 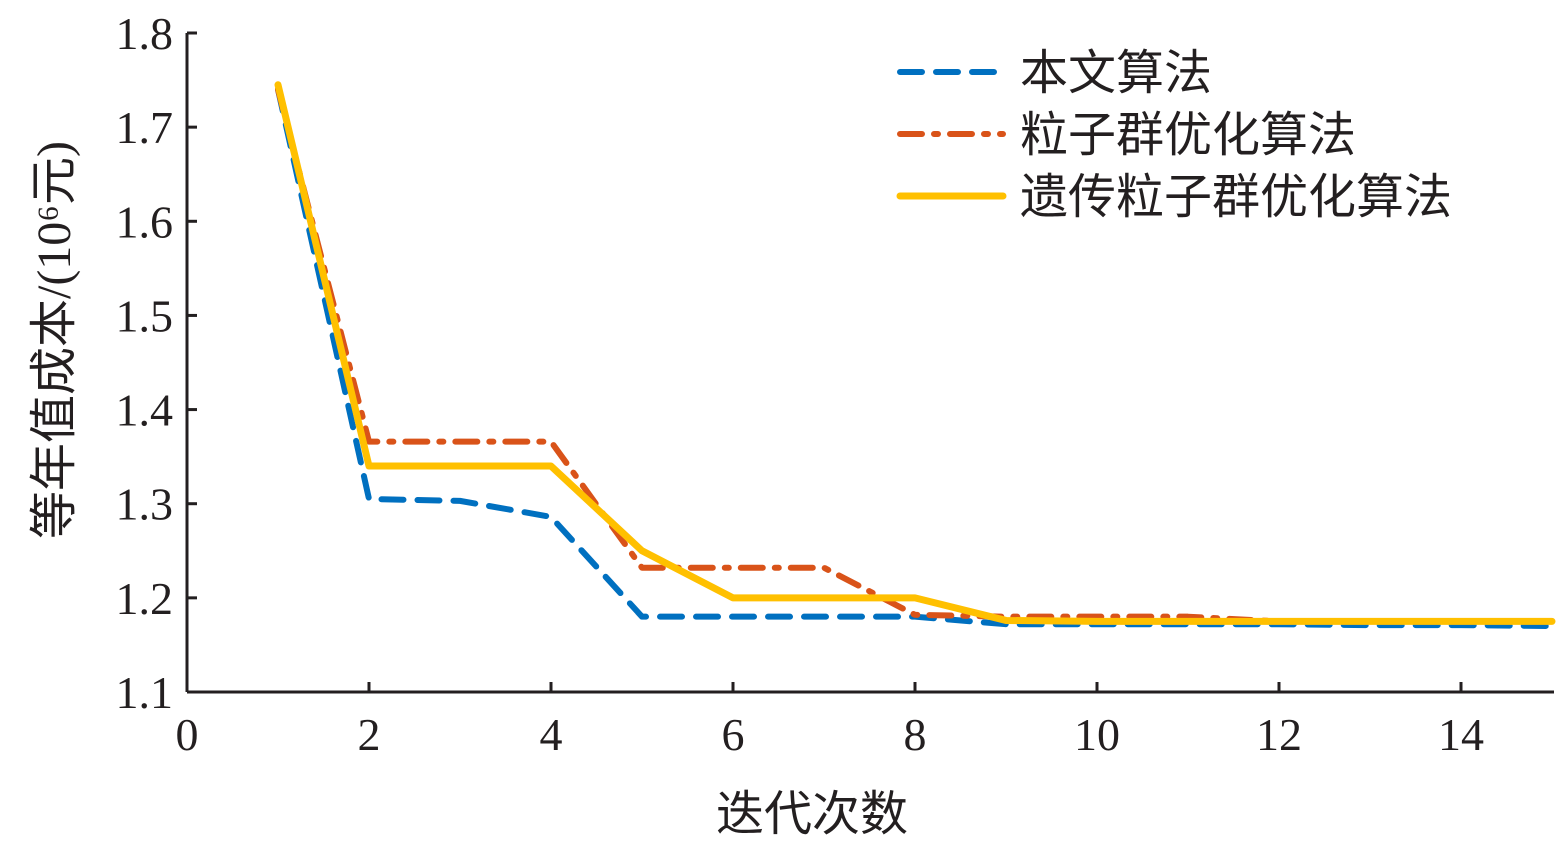 What do you see at coordinates (145, 127) in the screenshot?
I see `y-tick-label: 1.7` at bounding box center [145, 127].